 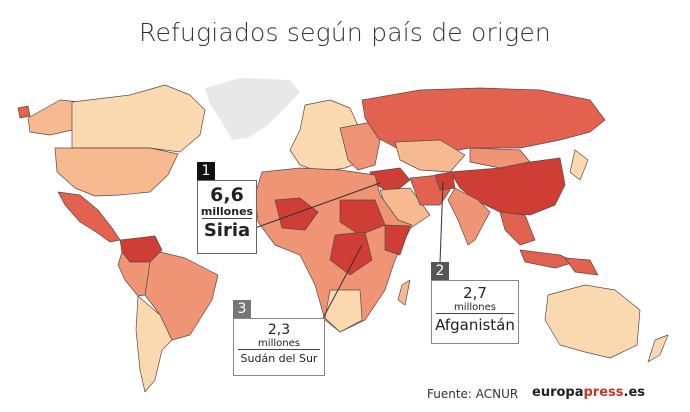 I want to click on southeast-asia, so click(x=517, y=228).